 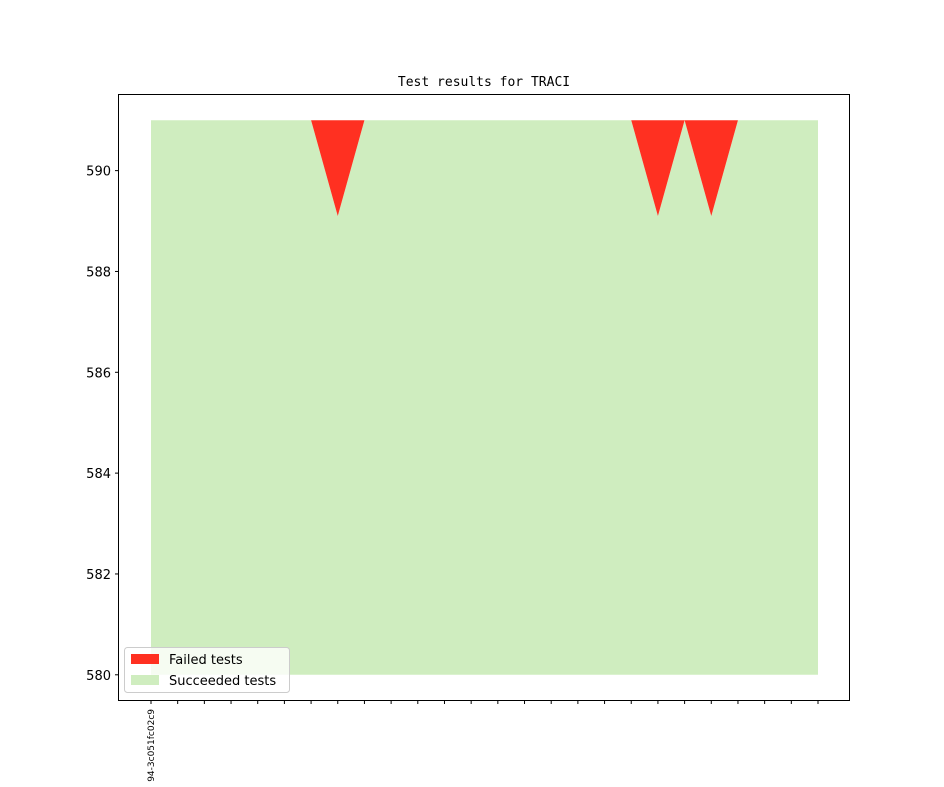 I want to click on legend: Failed tests Succeeded tests, so click(x=207, y=670).